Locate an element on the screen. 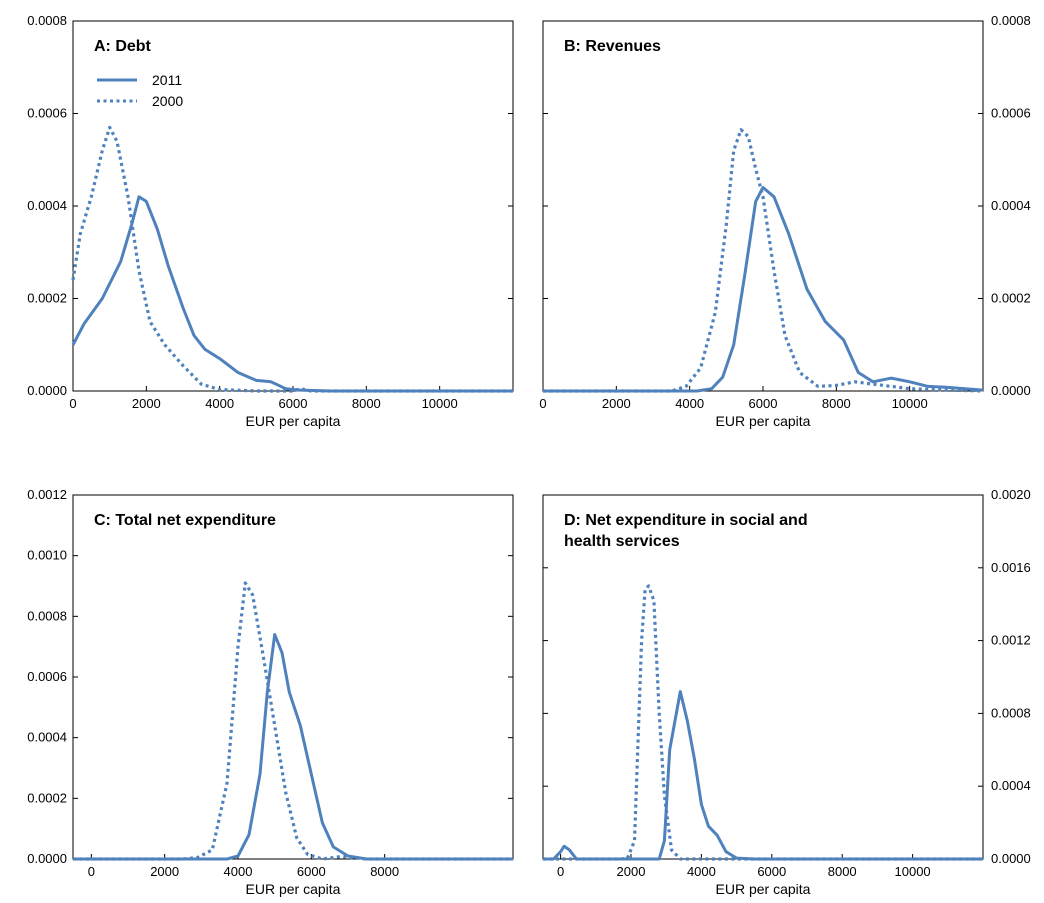 The width and height of the screenshot is (1044, 903). panel-c-series-2011-line is located at coordinates (293, 747).